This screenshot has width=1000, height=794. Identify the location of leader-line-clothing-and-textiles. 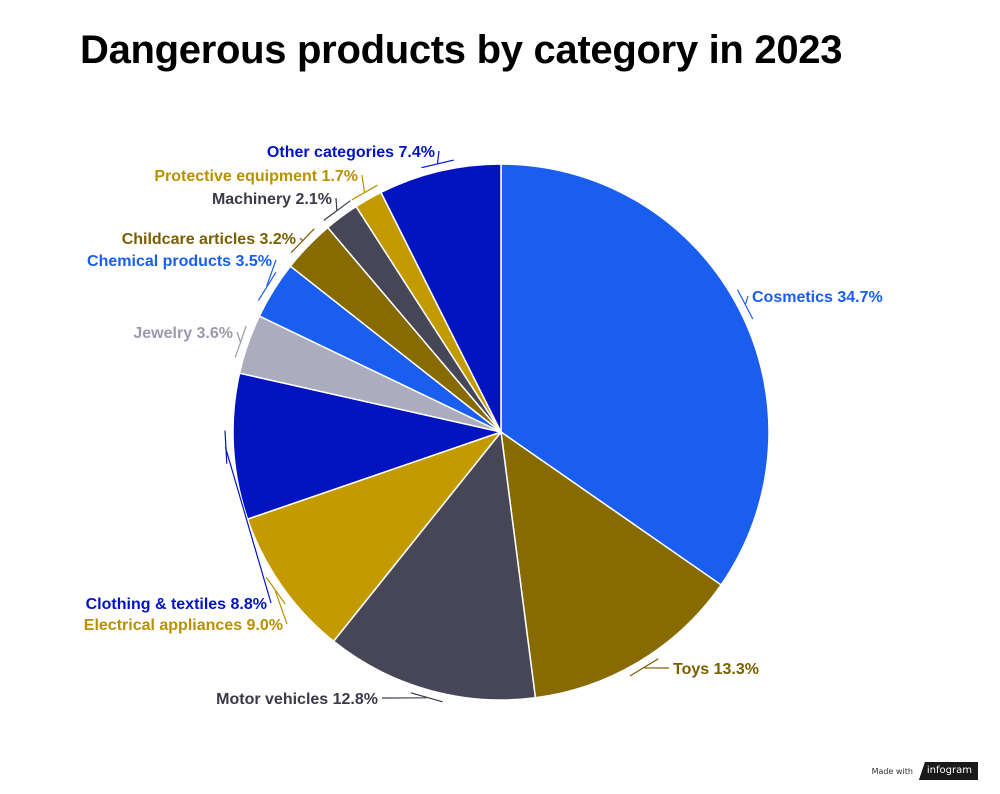
(248, 517).